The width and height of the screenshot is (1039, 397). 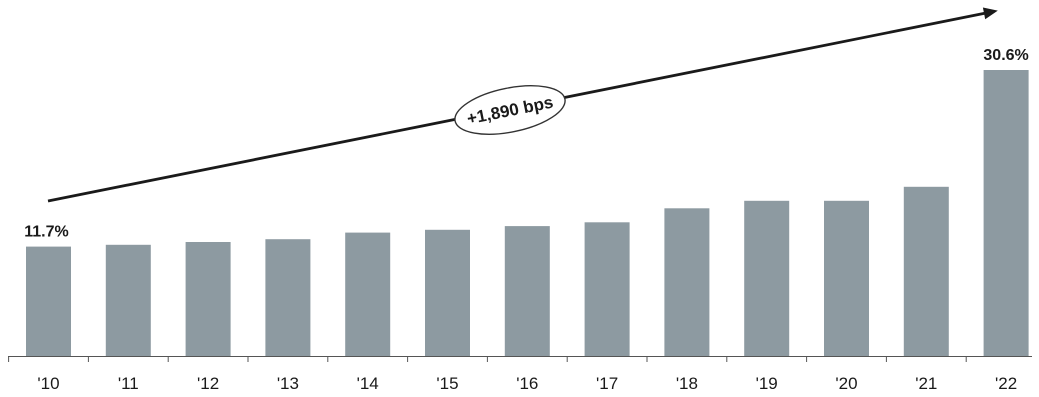 I want to click on x-tick-label: '18, so click(x=687, y=383).